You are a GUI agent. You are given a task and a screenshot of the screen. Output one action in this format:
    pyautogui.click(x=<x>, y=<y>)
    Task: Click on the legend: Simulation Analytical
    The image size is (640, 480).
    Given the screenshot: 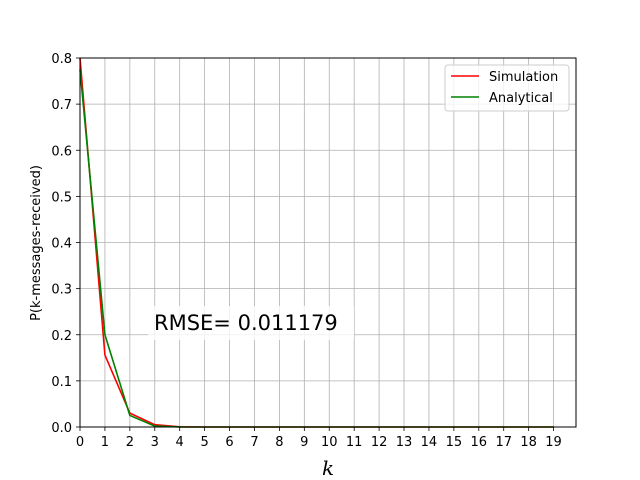 What is the action you would take?
    pyautogui.click(x=507, y=88)
    